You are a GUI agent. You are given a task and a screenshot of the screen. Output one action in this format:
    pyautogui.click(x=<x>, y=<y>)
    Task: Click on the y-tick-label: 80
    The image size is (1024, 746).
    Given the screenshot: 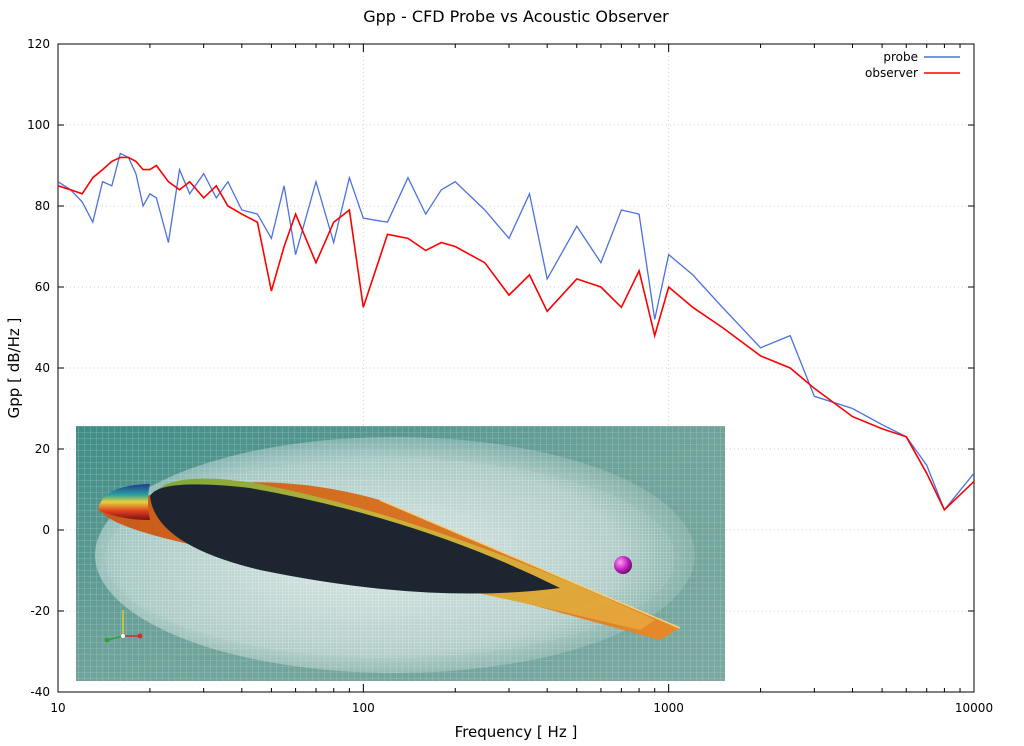 What is the action you would take?
    pyautogui.click(x=42, y=206)
    